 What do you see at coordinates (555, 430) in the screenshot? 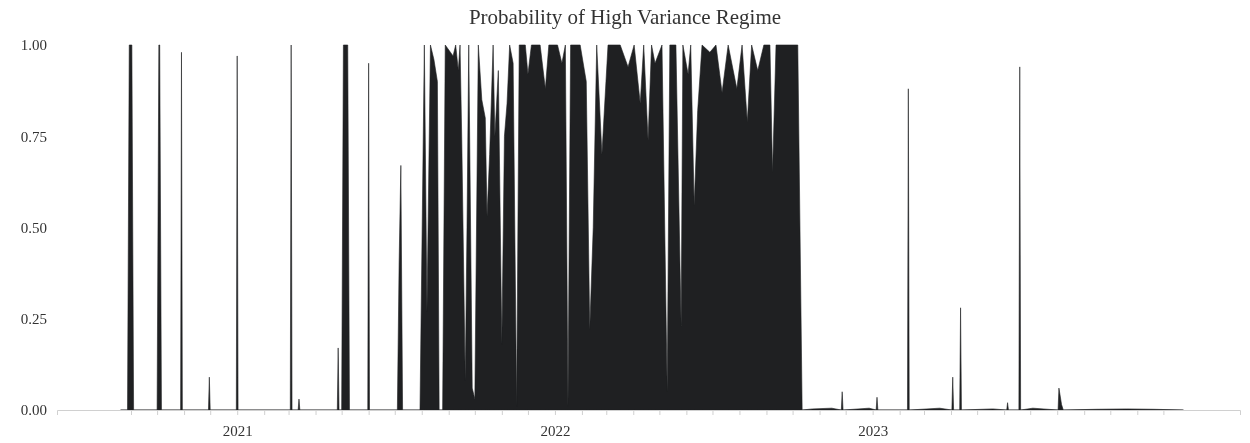
I see `x-tick-label: 2022` at bounding box center [555, 430].